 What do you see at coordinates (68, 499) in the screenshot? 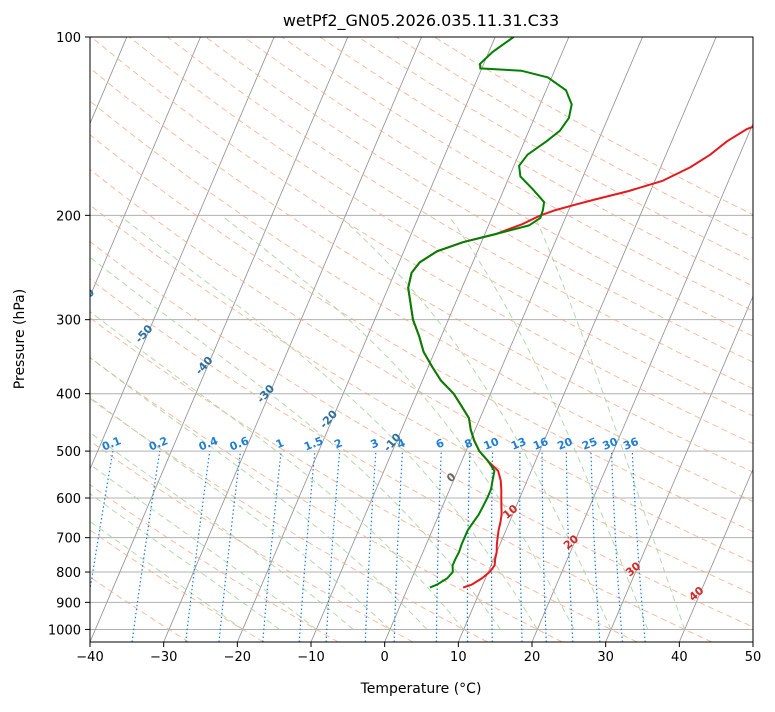
I see `y-tick-label: 600` at bounding box center [68, 499].